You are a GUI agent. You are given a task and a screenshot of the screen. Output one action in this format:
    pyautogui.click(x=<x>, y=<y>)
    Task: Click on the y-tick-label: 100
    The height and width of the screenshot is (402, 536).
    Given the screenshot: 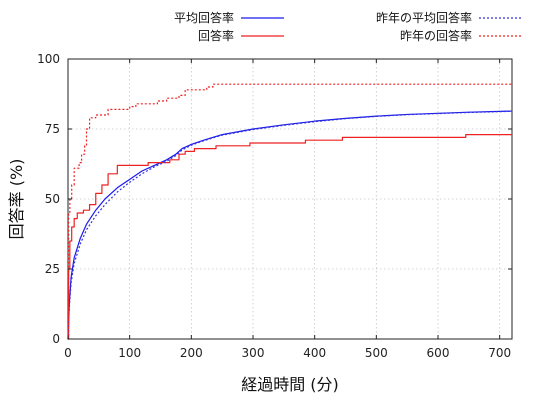 What is the action you would take?
    pyautogui.click(x=48, y=59)
    